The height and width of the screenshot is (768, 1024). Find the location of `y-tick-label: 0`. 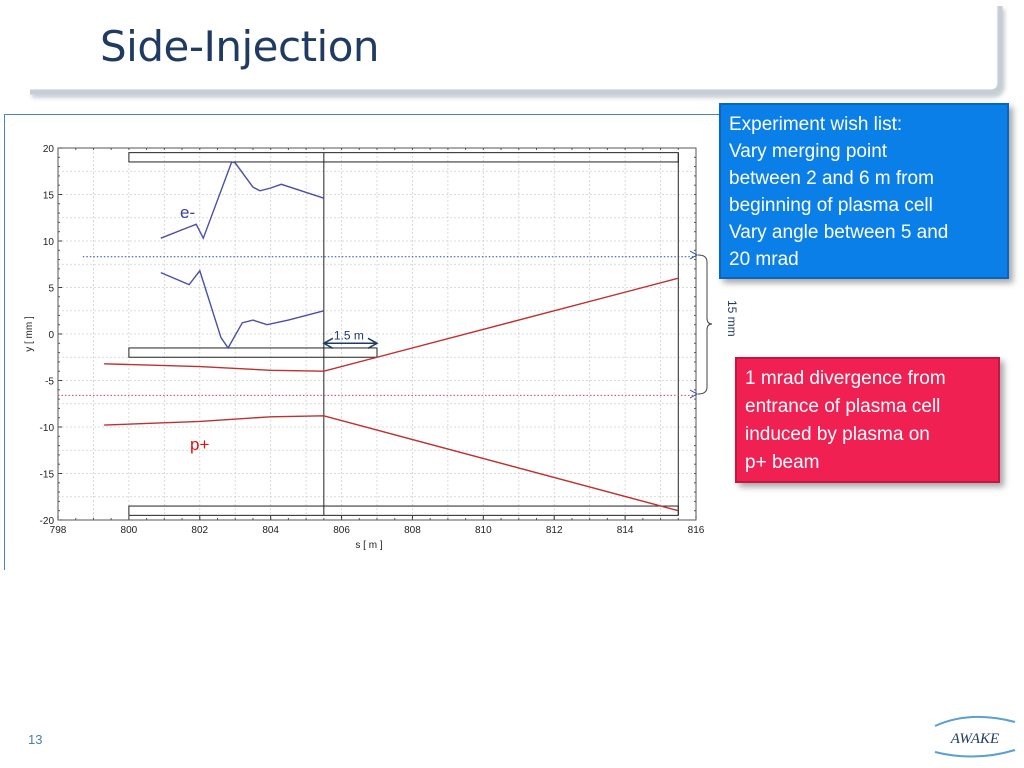

y-tick-label: 0 is located at coordinates (51, 335).